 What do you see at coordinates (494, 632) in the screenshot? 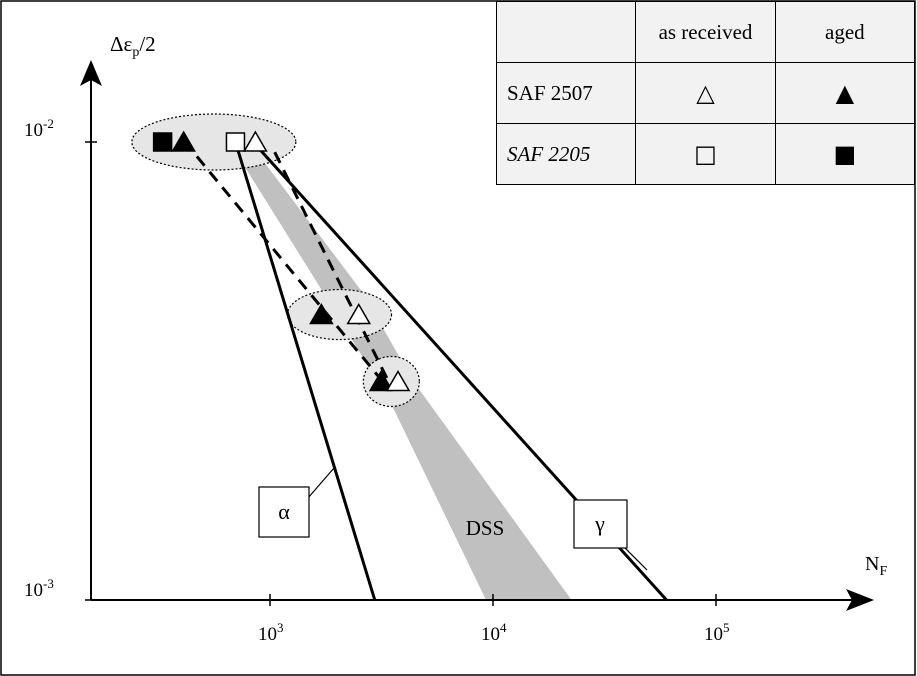
I see `x-tick-label-1: 10⁴` at bounding box center [494, 632].